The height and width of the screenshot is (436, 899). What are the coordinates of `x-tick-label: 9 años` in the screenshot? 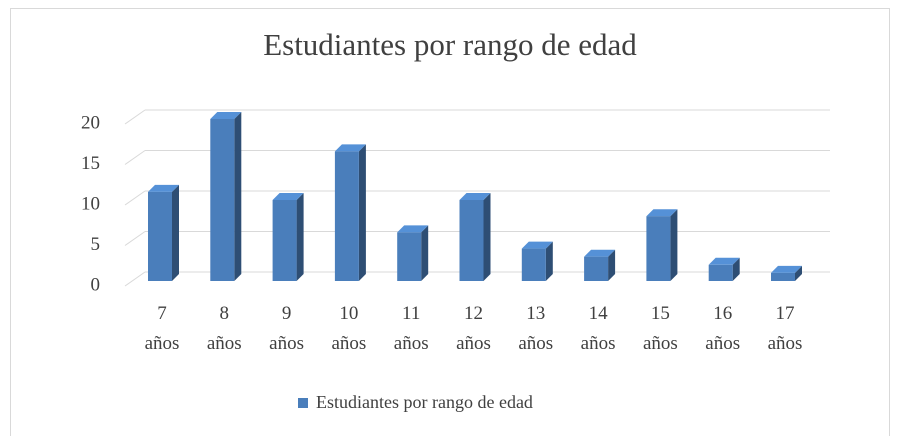 It's located at (286, 328).